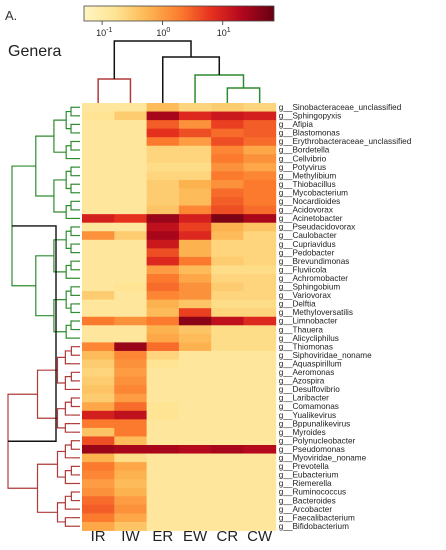 The width and height of the screenshot is (446, 550). I want to click on column-label: IW, so click(130, 536).